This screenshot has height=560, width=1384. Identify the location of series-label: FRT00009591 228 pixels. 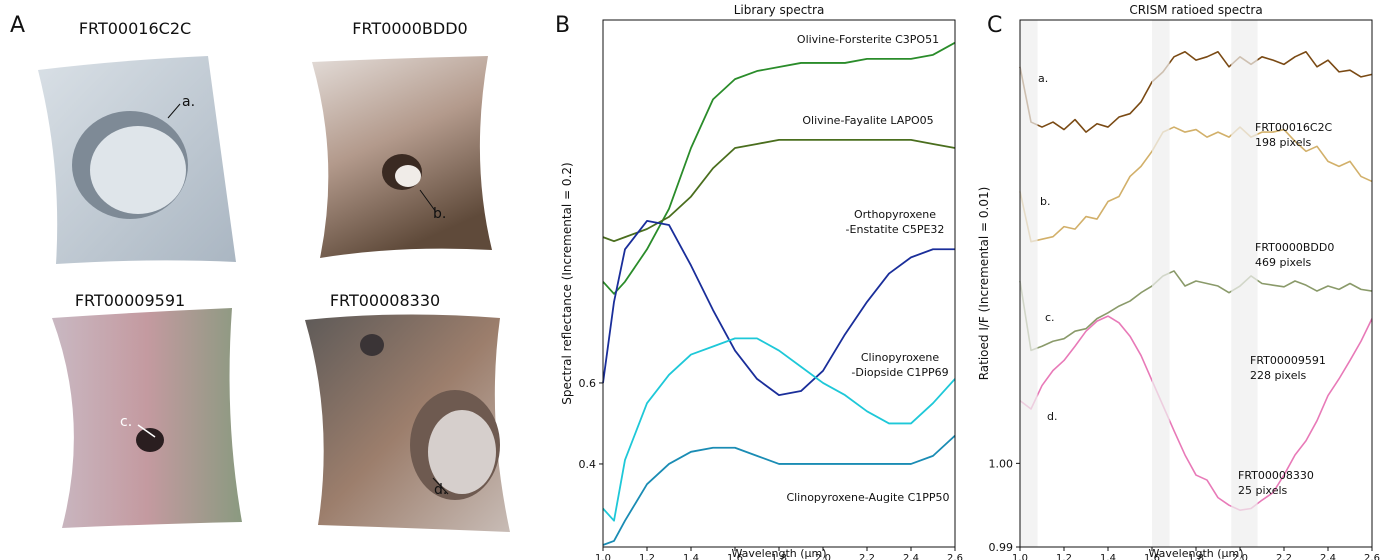
(1288, 368).